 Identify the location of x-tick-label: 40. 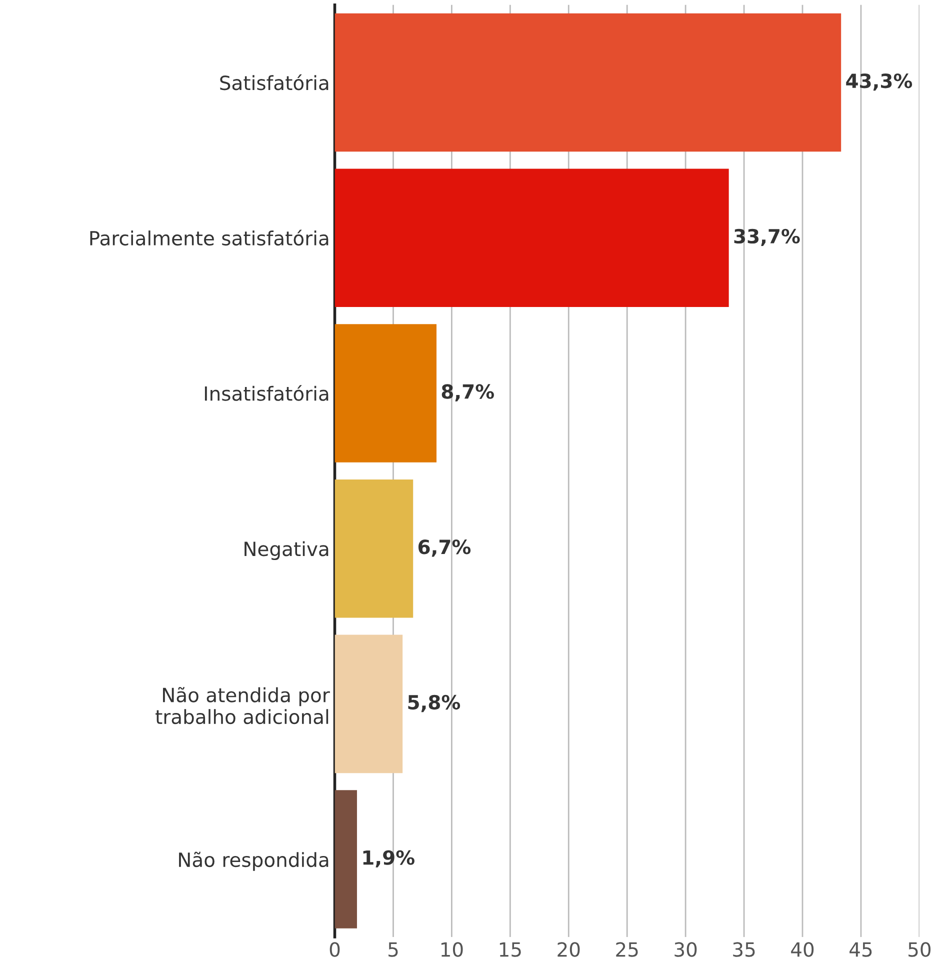
(802, 949).